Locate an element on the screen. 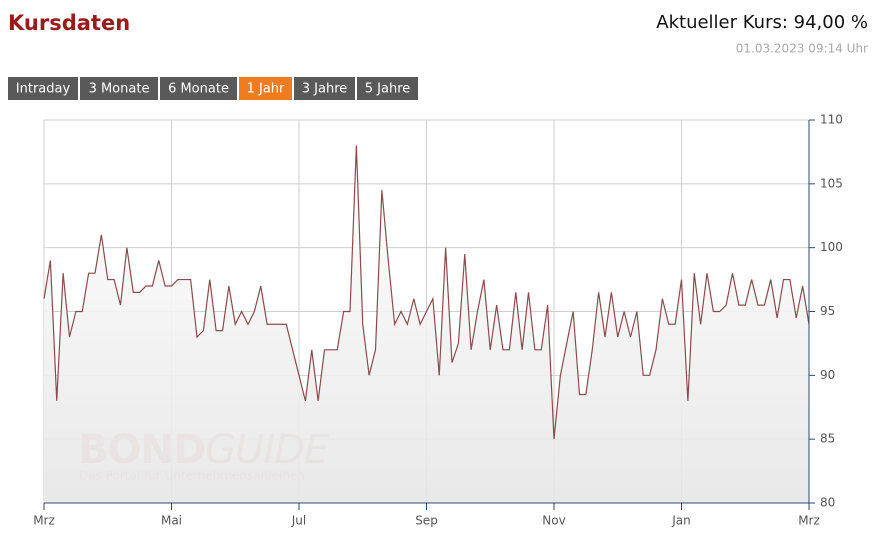 This screenshot has width=884, height=548. y-tick-label: 105 is located at coordinates (831, 183).